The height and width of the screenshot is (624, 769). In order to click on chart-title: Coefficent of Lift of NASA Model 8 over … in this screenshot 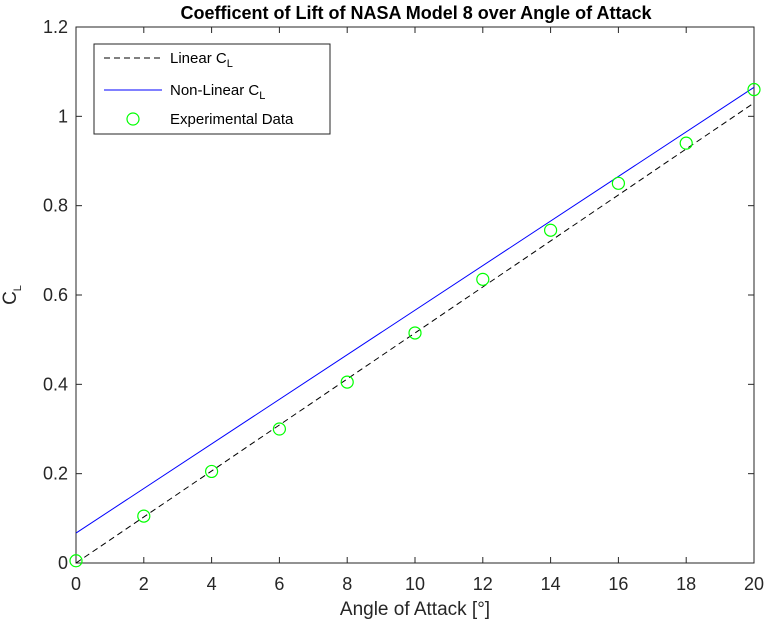, I will do `click(416, 13)`.